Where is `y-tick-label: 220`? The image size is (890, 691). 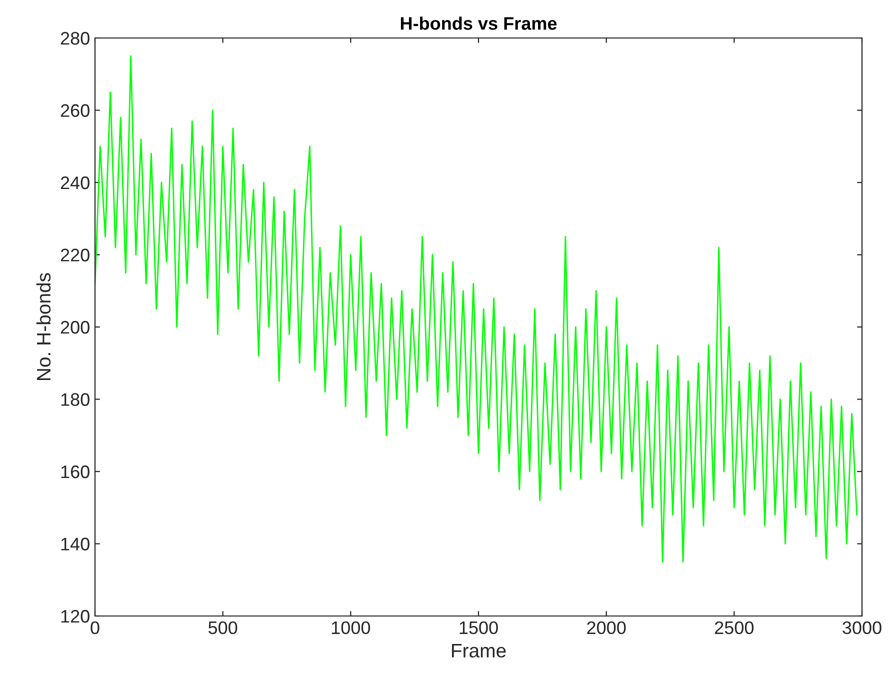
y-tick-label: 220 is located at coordinates (75, 255).